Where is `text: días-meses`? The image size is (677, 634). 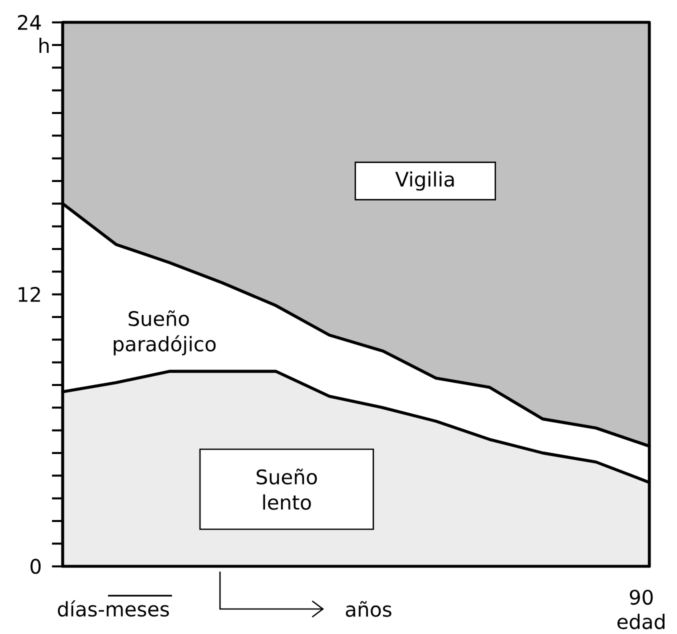 text: días-meses is located at coordinates (113, 608).